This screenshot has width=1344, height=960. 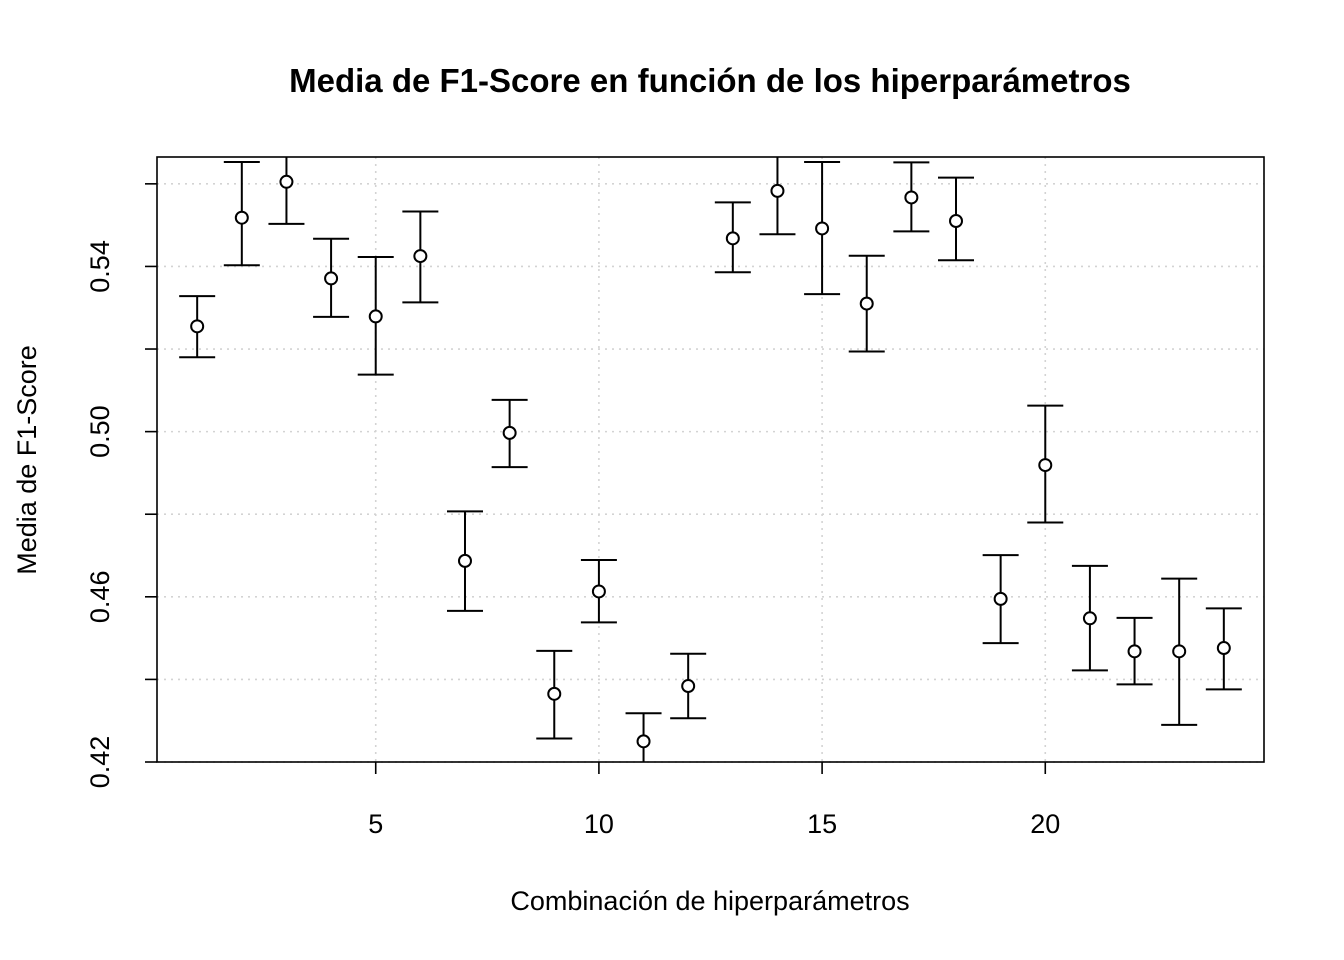 I want to click on y-tick-label: 0.42, so click(x=100, y=762).